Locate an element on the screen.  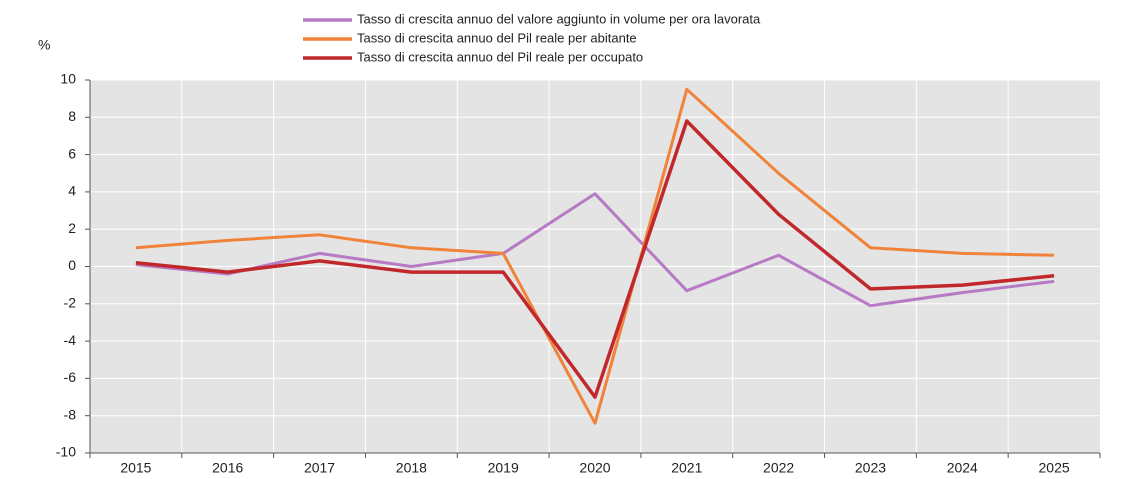
x-tick-label: 2019 is located at coordinates (503, 468).